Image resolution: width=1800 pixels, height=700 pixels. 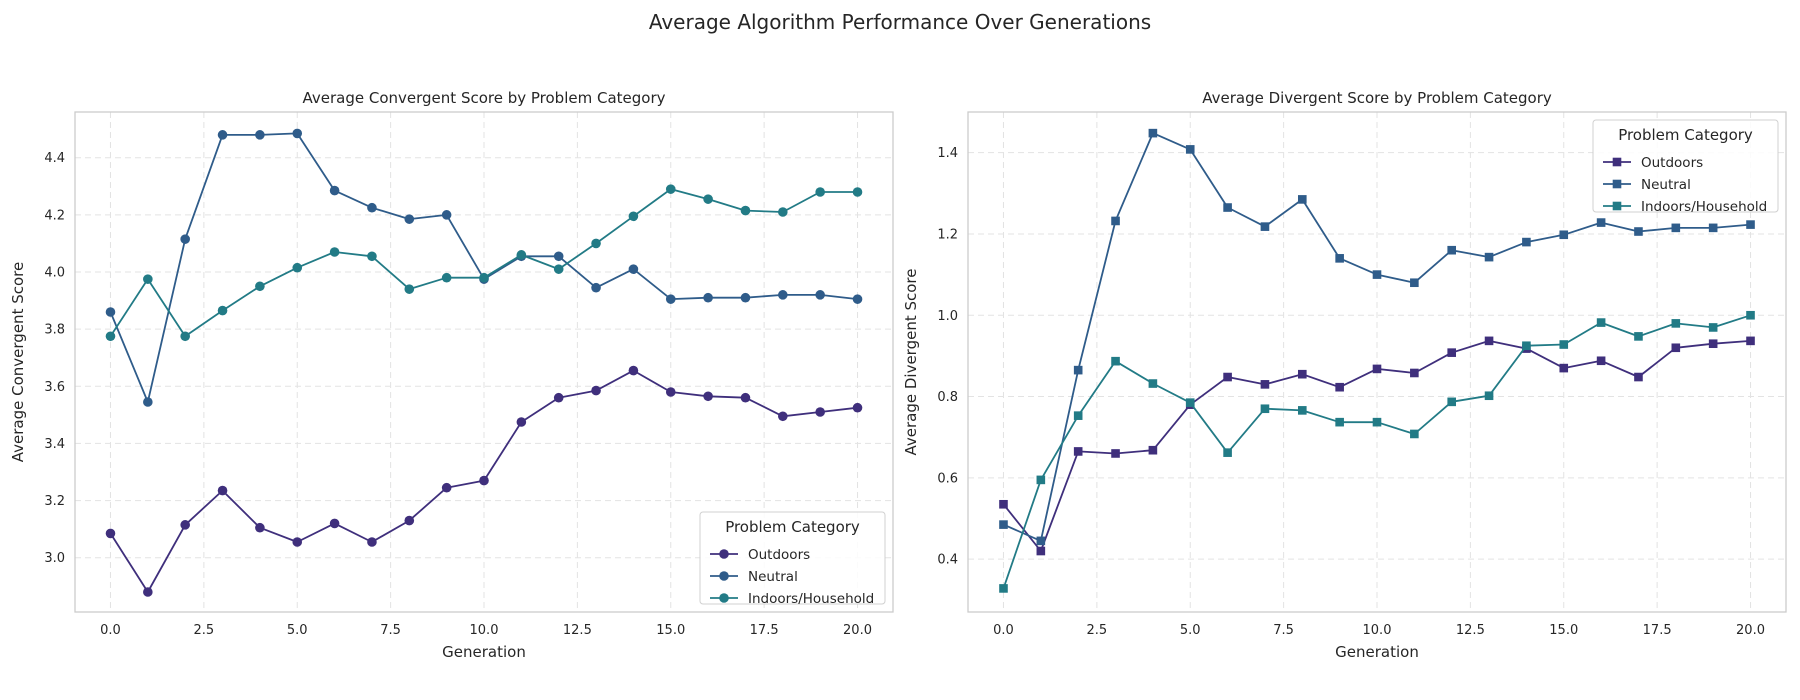 I want to click on y-tick-label: 4.4, so click(x=54, y=158).